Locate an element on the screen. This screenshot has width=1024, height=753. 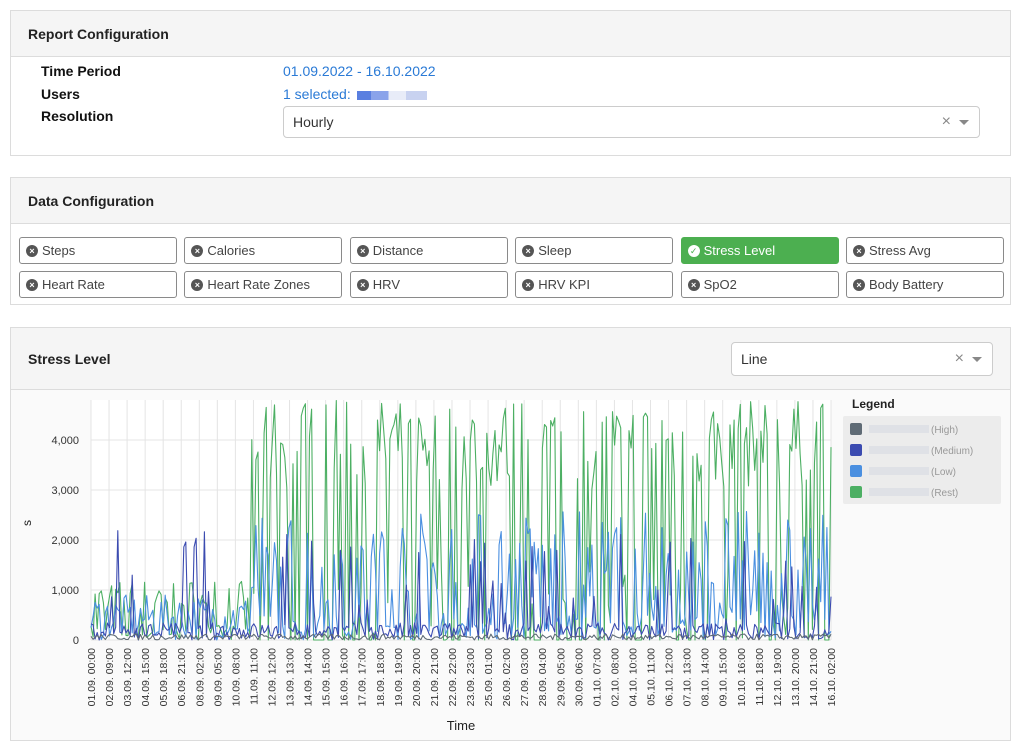
x-tick-label: 12.10. 19:00 is located at coordinates (778, 677).